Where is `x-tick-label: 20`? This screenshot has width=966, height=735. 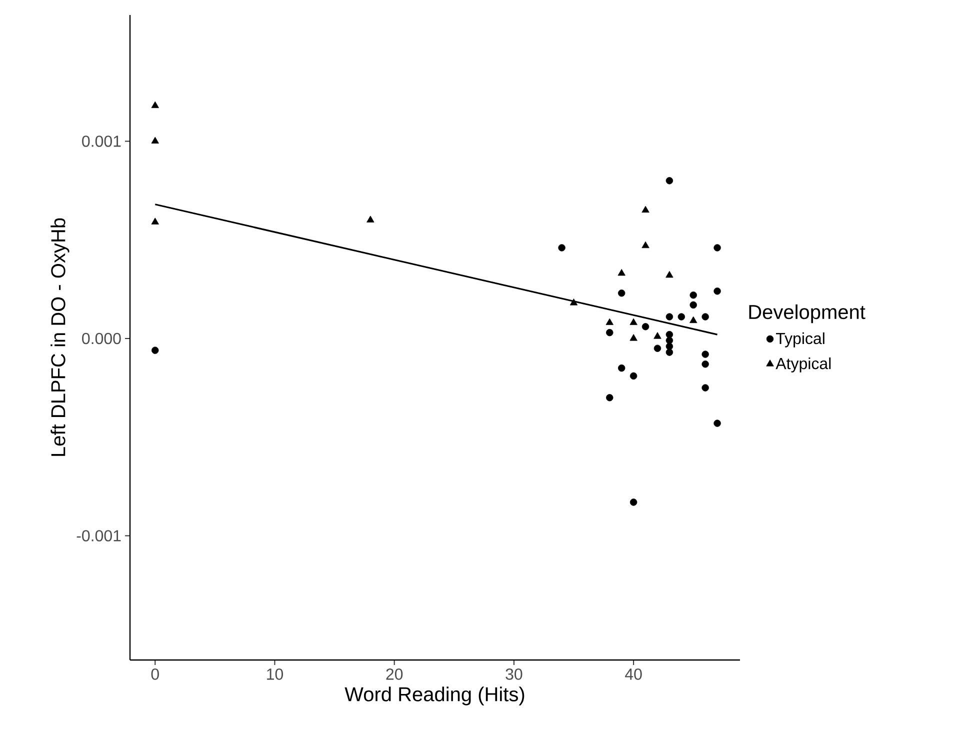 x-tick-label: 20 is located at coordinates (394, 674).